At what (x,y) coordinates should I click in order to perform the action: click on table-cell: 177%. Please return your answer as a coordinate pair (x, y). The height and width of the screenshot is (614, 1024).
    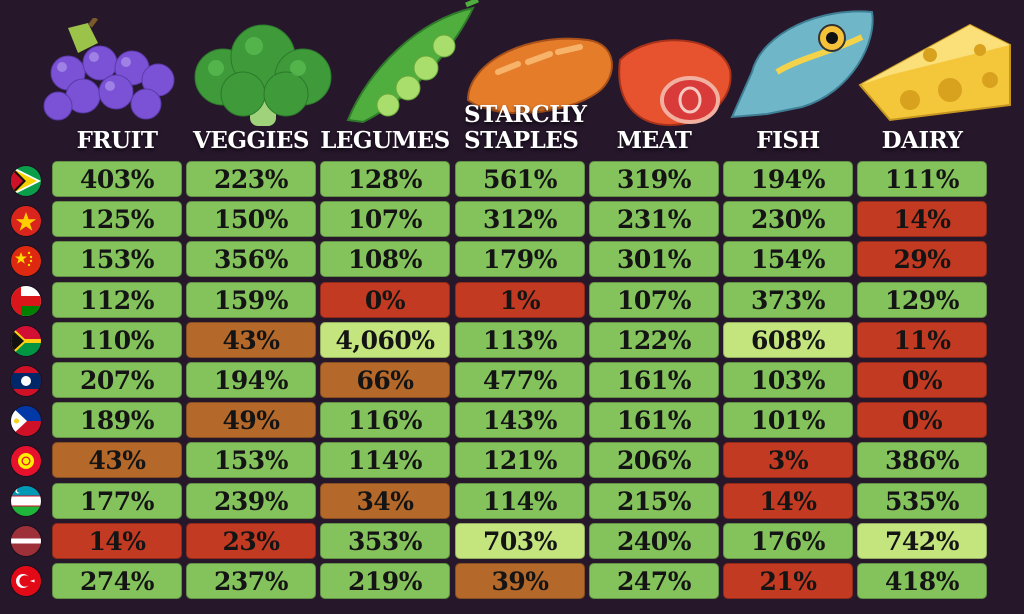
    Looking at the image, I should click on (117, 501).